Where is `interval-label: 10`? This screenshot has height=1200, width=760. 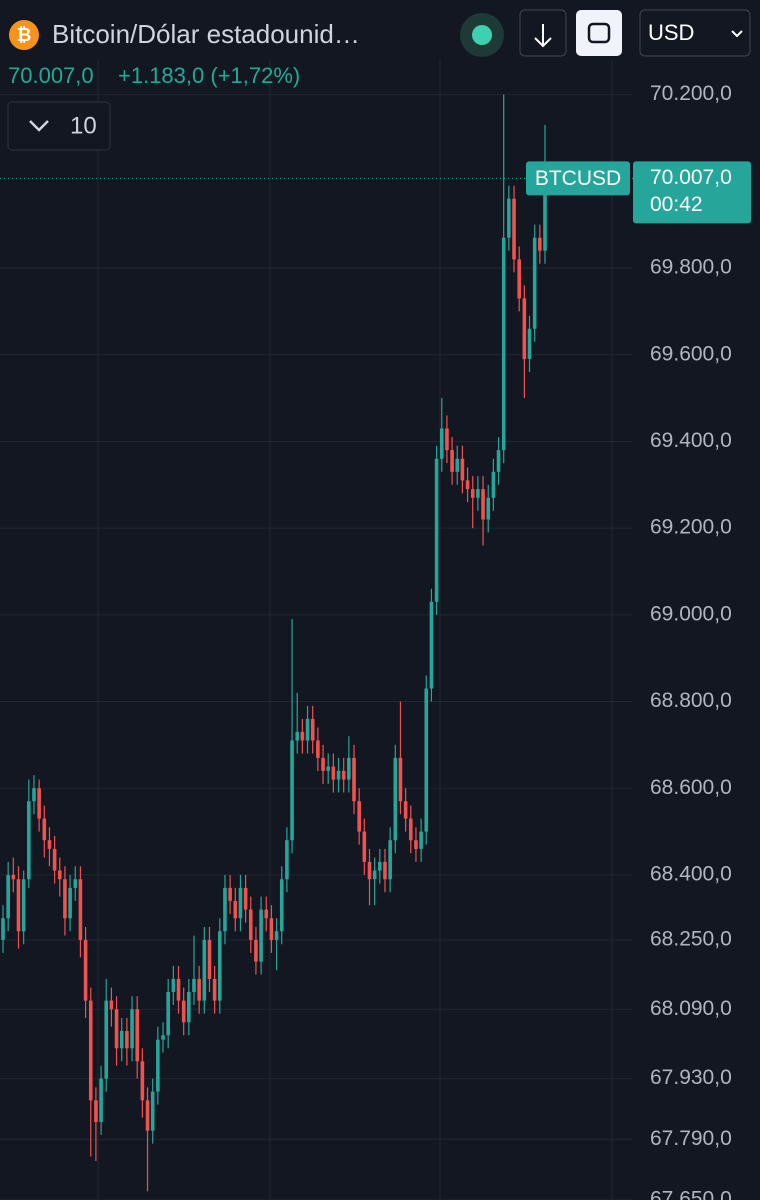 interval-label: 10 is located at coordinates (83, 125).